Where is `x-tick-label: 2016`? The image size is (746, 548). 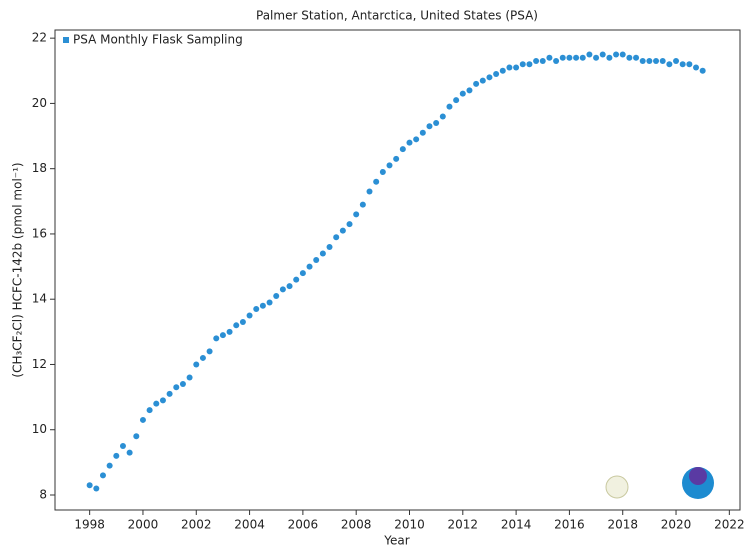 x-tick-label: 2016 is located at coordinates (569, 525).